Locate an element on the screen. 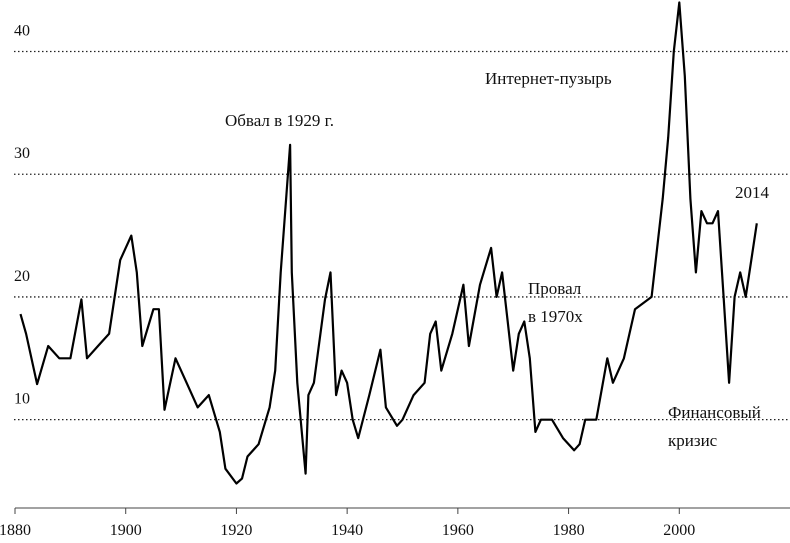 The image size is (790, 543). x-tick-label: 1880 is located at coordinates (15, 530).